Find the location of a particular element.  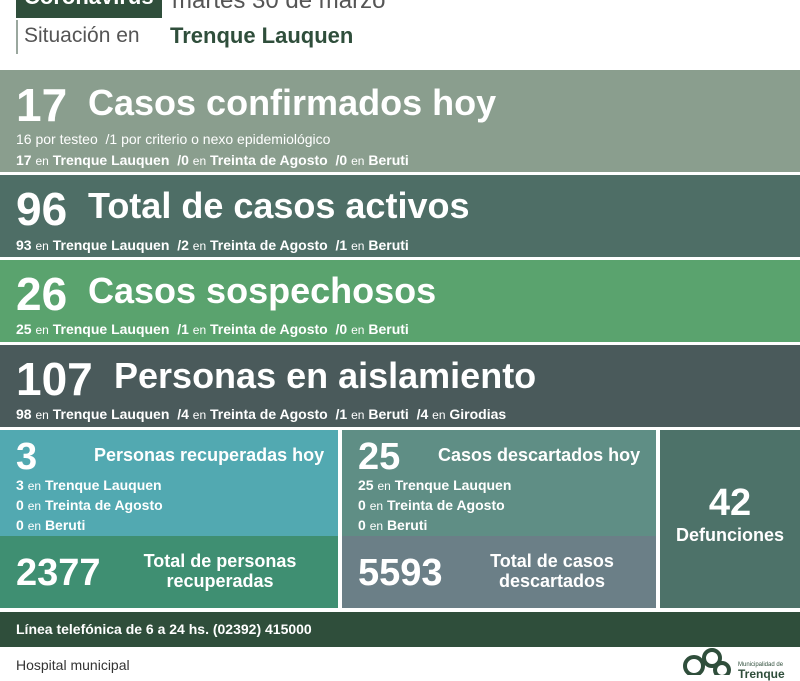

discarded-total-count: 5593 is located at coordinates (400, 573).